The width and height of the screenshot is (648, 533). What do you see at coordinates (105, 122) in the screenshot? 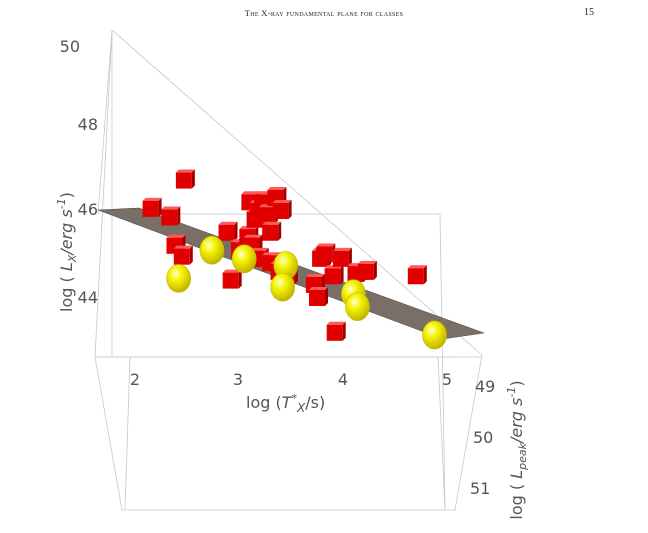
I see `box-edge-inner` at bounding box center [105, 122].